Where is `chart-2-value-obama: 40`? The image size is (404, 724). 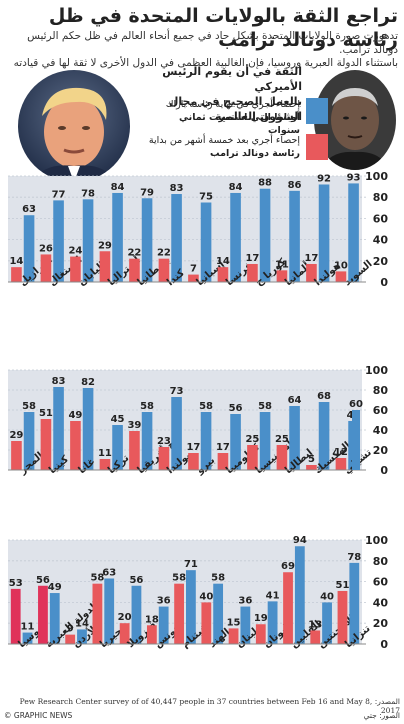
chart-2-value-obama: 40 is located at coordinates (327, 596).